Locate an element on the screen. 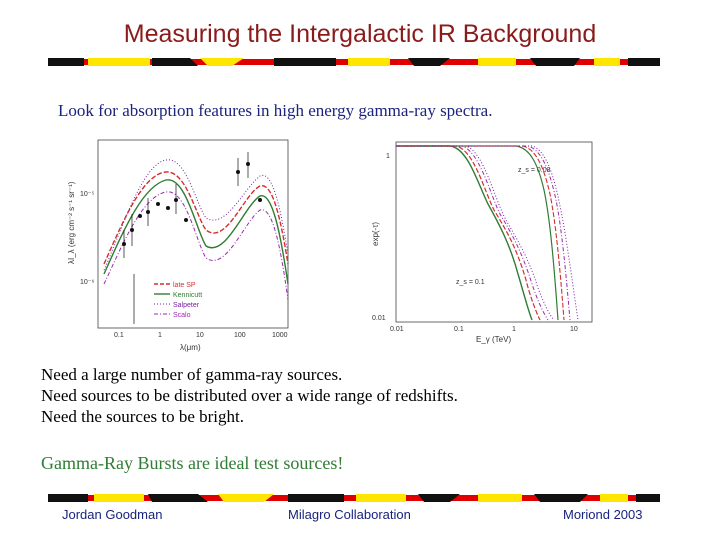 The width and height of the screenshot is (720, 540). ebl-series-salpeter is located at coordinates (196, 215).